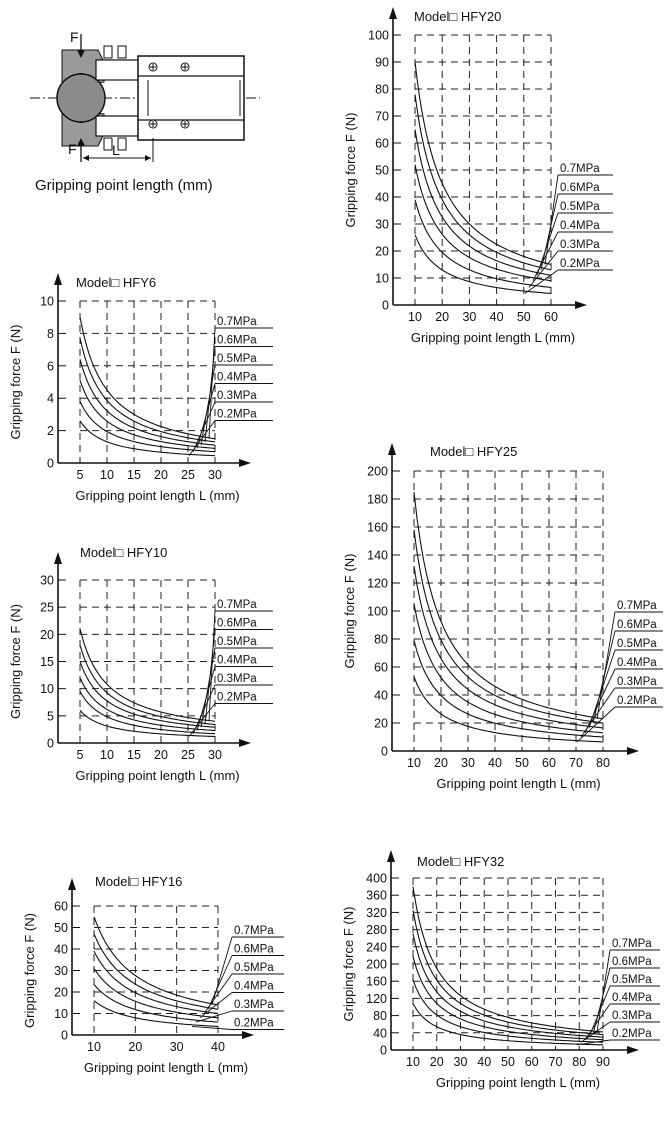 Image resolution: width=666 pixels, height=1122 pixels. Describe the element at coordinates (116, 150) in the screenshot. I see `length-label: L` at that location.